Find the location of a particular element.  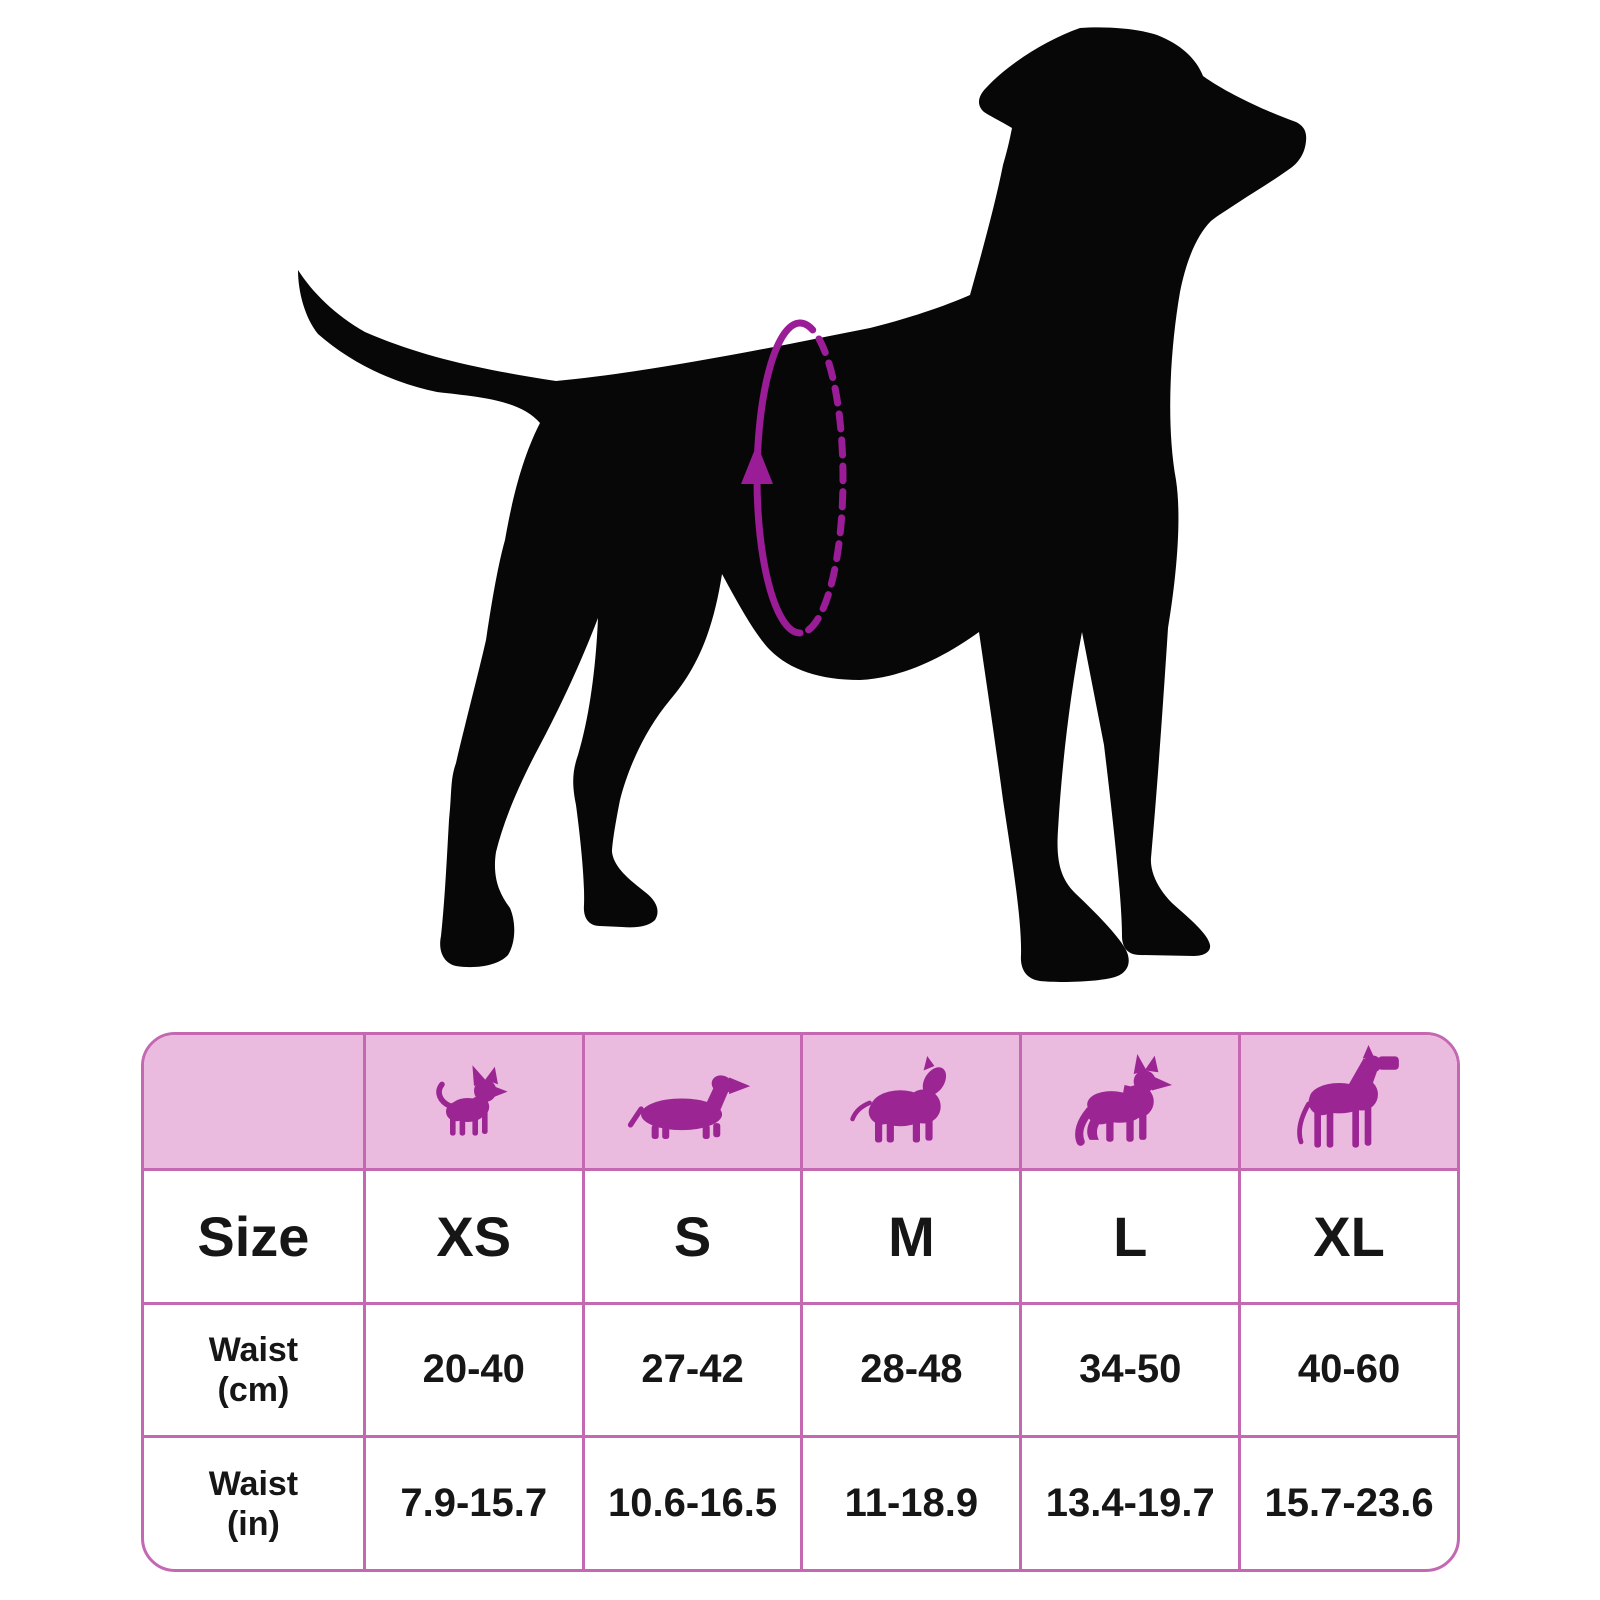

waist-in-label-line2: (in) is located at coordinates (253, 1523).